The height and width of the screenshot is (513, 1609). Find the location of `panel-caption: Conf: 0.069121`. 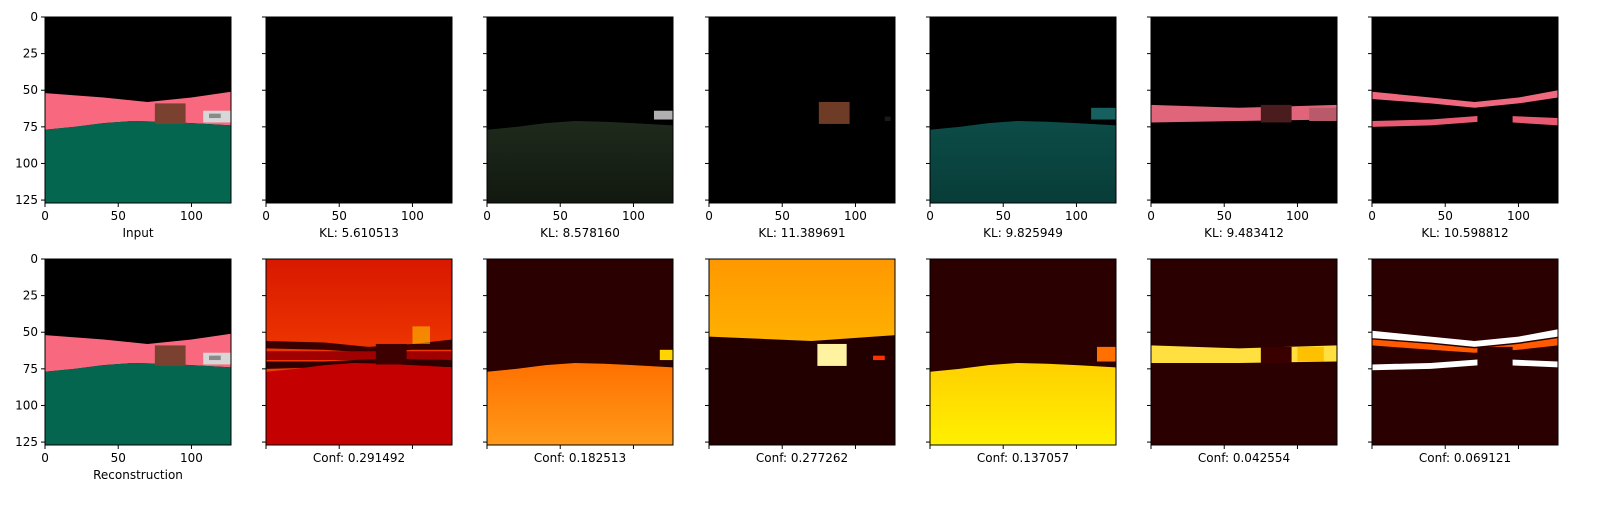

panel-caption: Conf: 0.069121 is located at coordinates (1465, 458).